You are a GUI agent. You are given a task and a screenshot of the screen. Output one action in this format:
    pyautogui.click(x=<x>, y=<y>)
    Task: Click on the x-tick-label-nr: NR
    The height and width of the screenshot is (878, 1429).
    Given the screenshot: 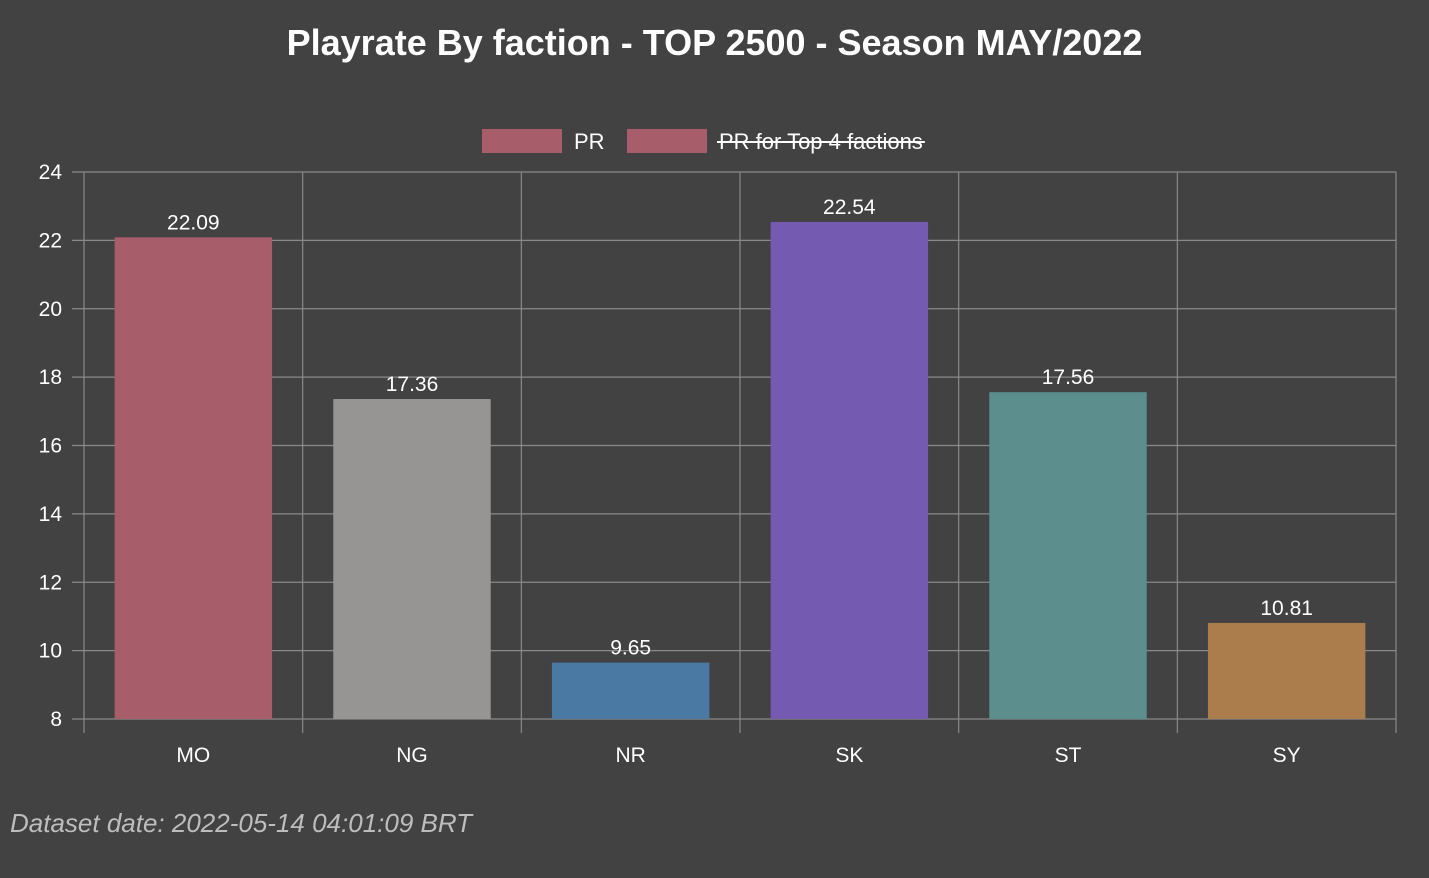 What is the action you would take?
    pyautogui.click(x=630, y=755)
    